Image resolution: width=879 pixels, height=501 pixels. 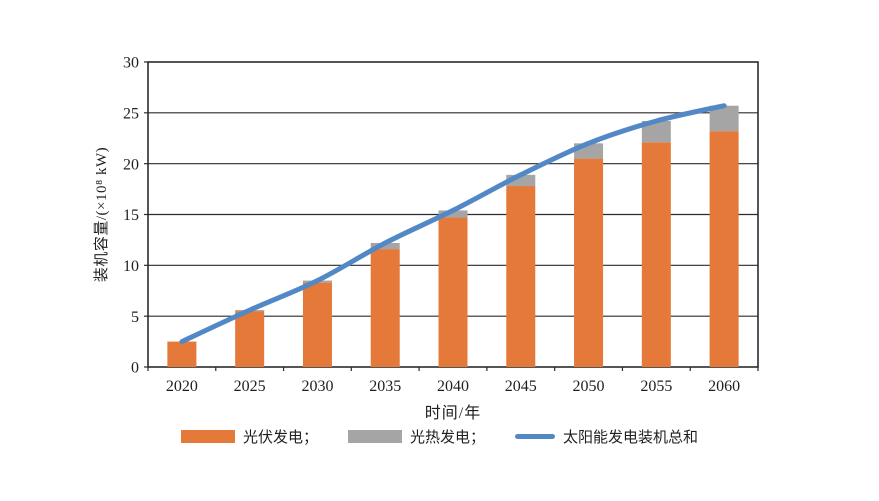 I want to click on y-axis-title: 装机容量/(×10⁸ kW), so click(x=102, y=214).